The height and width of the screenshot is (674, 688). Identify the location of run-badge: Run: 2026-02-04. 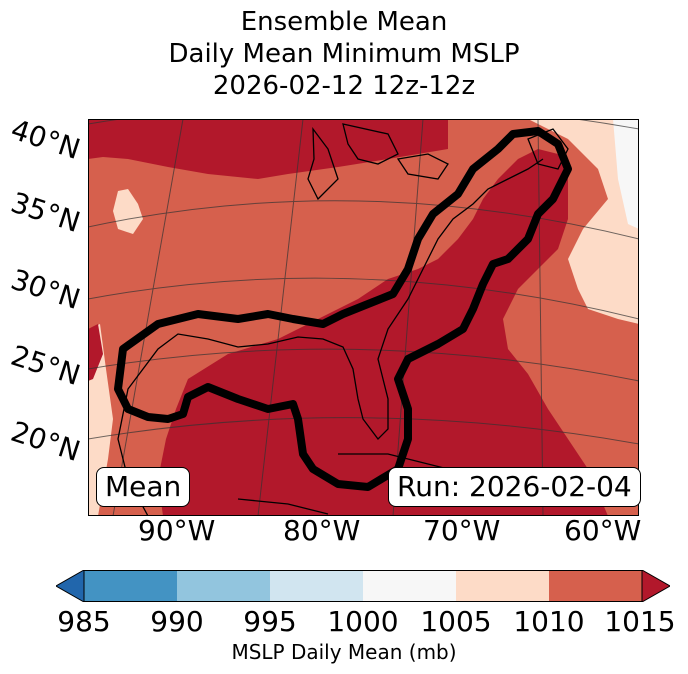
(514, 487).